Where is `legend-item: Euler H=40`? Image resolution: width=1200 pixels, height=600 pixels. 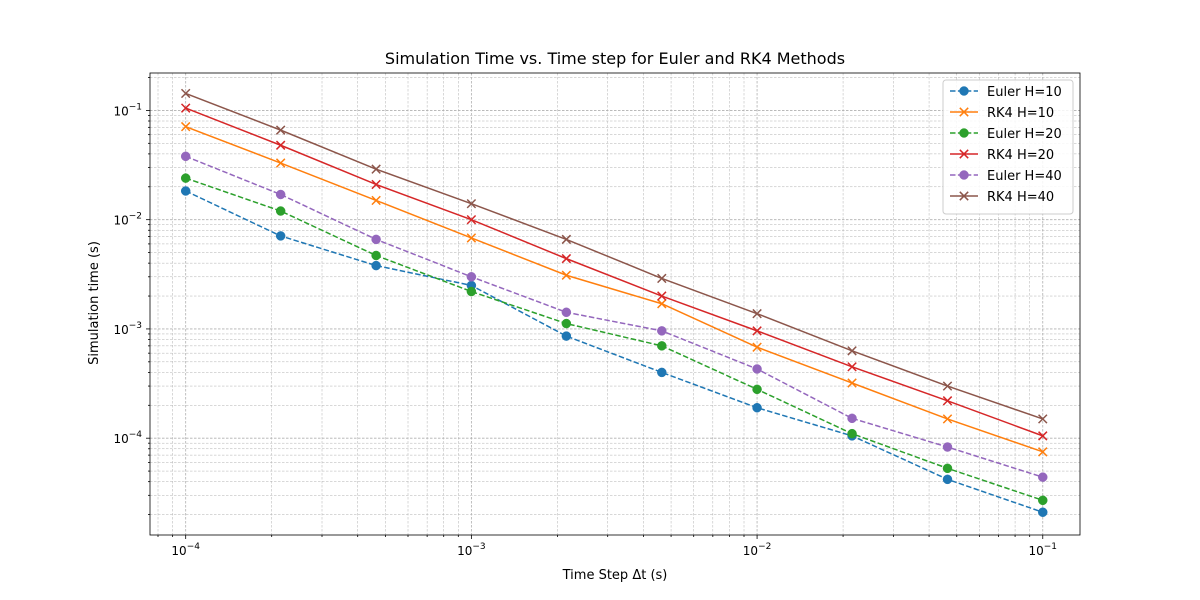 legend-item: Euler H=40 is located at coordinates (1006, 176).